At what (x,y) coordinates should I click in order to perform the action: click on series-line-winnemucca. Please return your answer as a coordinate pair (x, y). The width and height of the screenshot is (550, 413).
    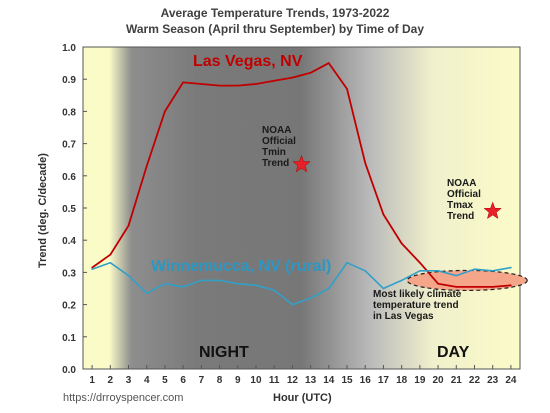
    Looking at the image, I should click on (301, 283).